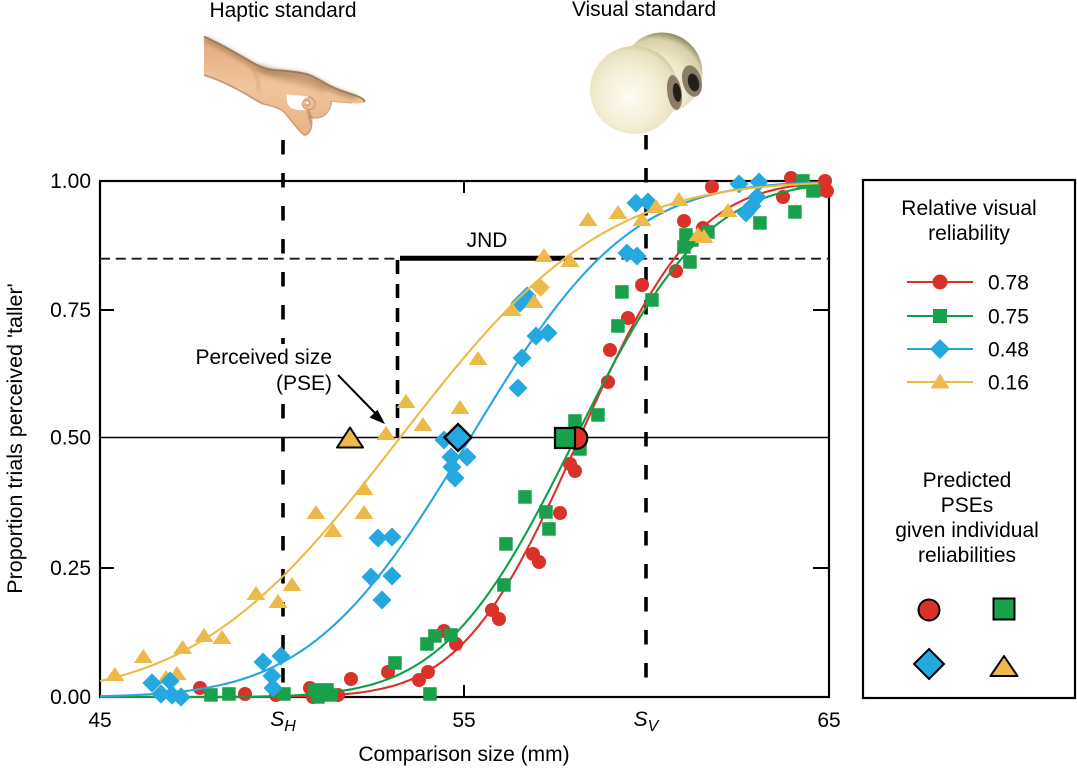  Describe the element at coordinates (967, 555) in the screenshot. I see `svg-text: reliabilities` at that location.